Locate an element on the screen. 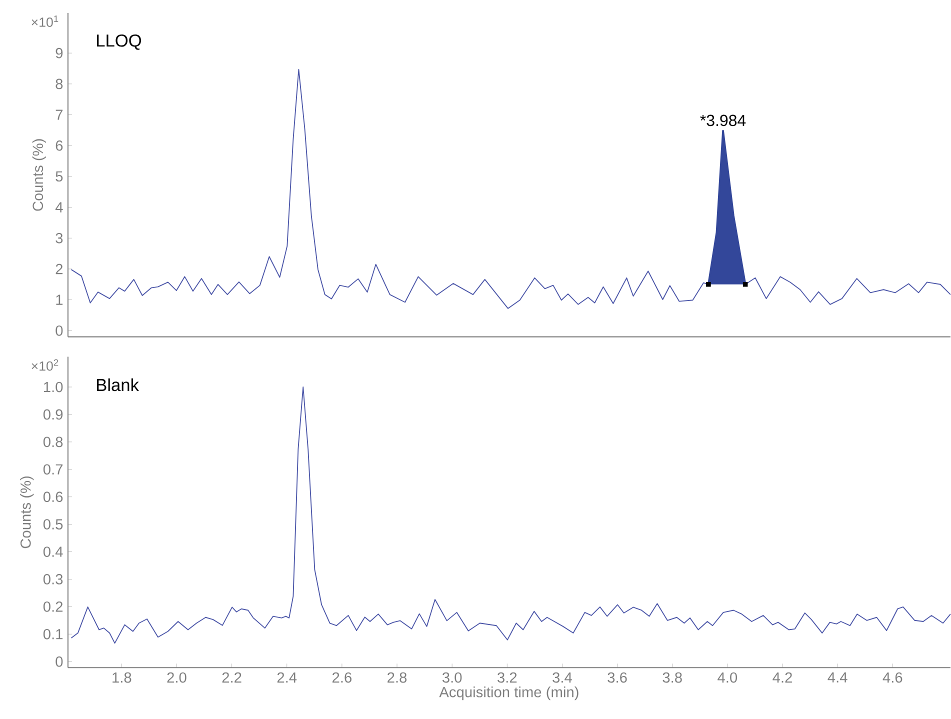 The image size is (951, 719). x-tick-label: 4.0 is located at coordinates (728, 677).